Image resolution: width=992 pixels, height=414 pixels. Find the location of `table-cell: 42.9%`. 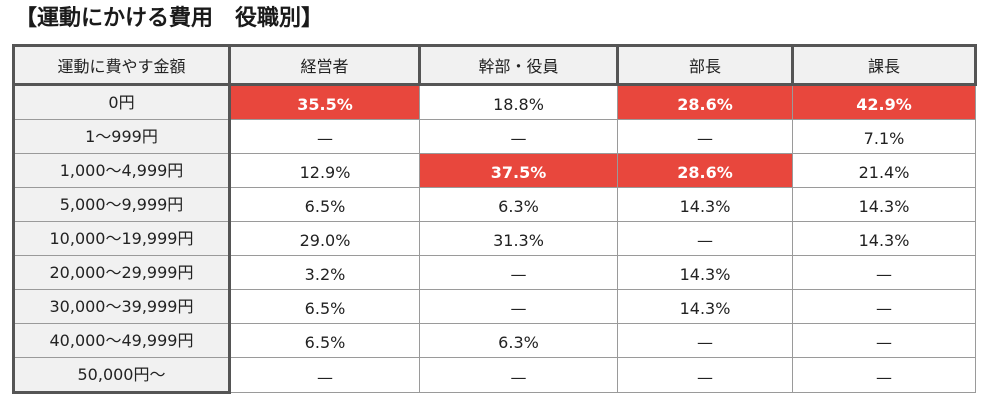

table-cell: 42.9% is located at coordinates (884, 102).